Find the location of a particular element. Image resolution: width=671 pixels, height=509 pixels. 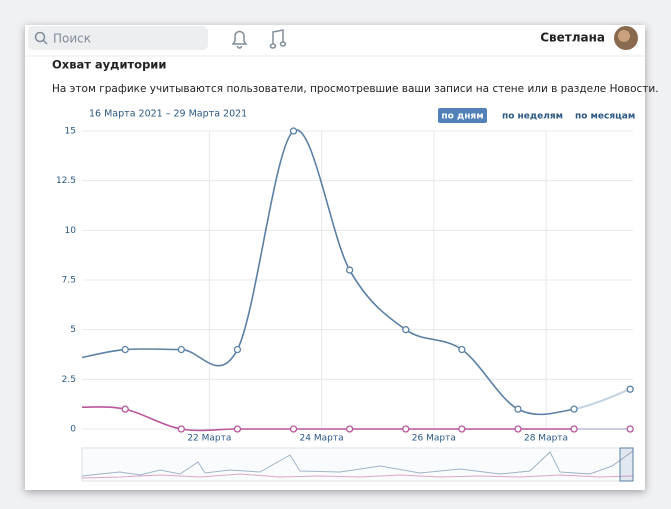

period-button: по неделям is located at coordinates (532, 117).